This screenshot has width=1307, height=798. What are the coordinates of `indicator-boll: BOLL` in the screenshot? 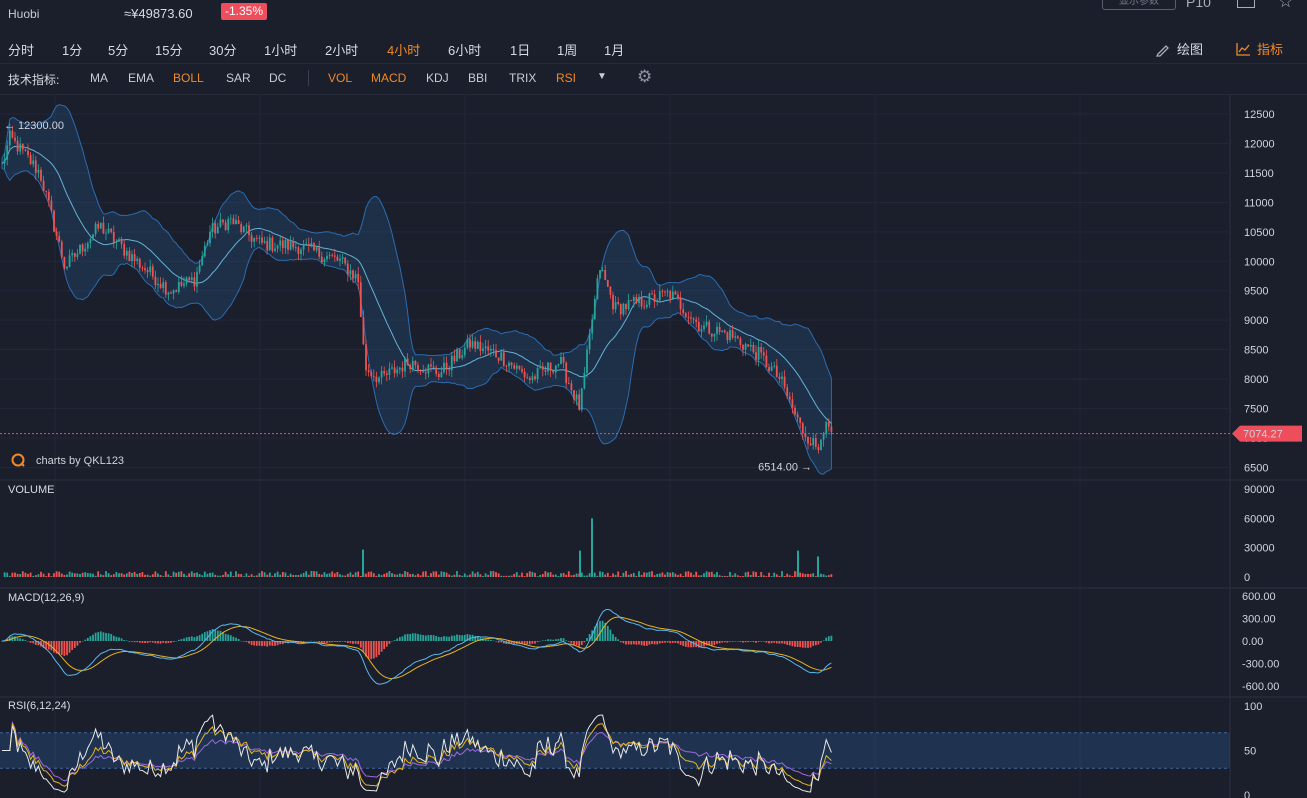 It's located at (188, 78).